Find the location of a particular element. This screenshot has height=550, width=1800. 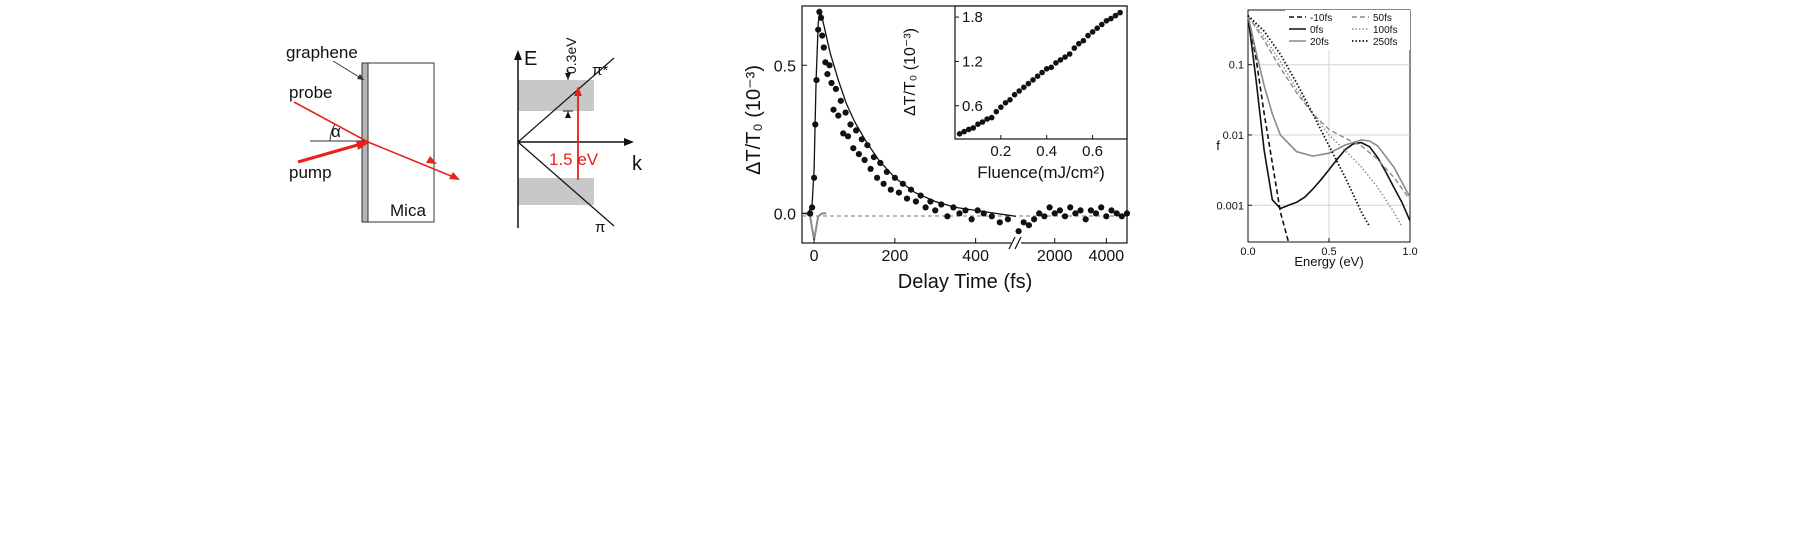

inset-x-tick-group: 0.2 0.4 0.6 is located at coordinates (1046, 147).